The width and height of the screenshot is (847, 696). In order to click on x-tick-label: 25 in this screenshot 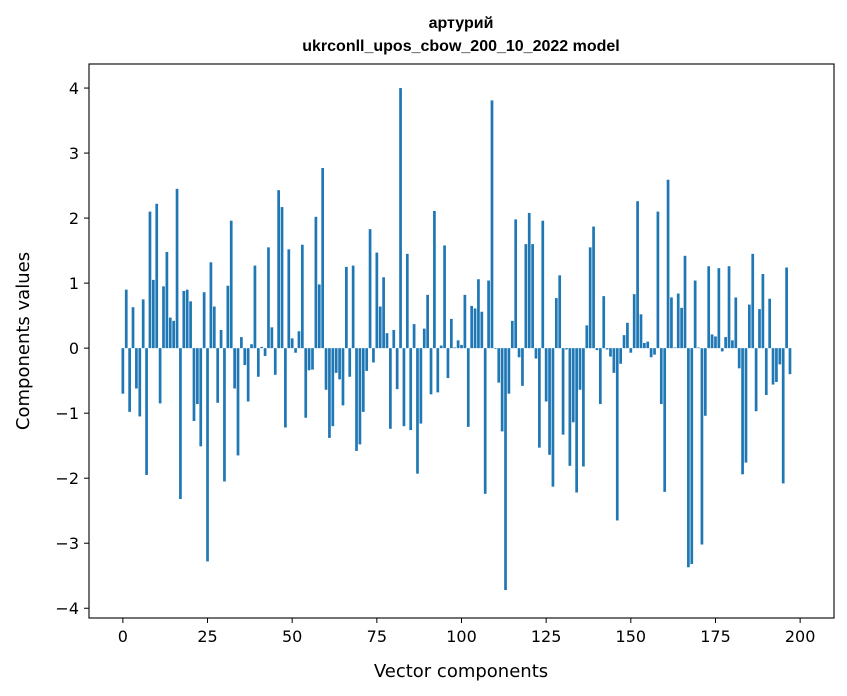, I will do `click(207, 636)`.